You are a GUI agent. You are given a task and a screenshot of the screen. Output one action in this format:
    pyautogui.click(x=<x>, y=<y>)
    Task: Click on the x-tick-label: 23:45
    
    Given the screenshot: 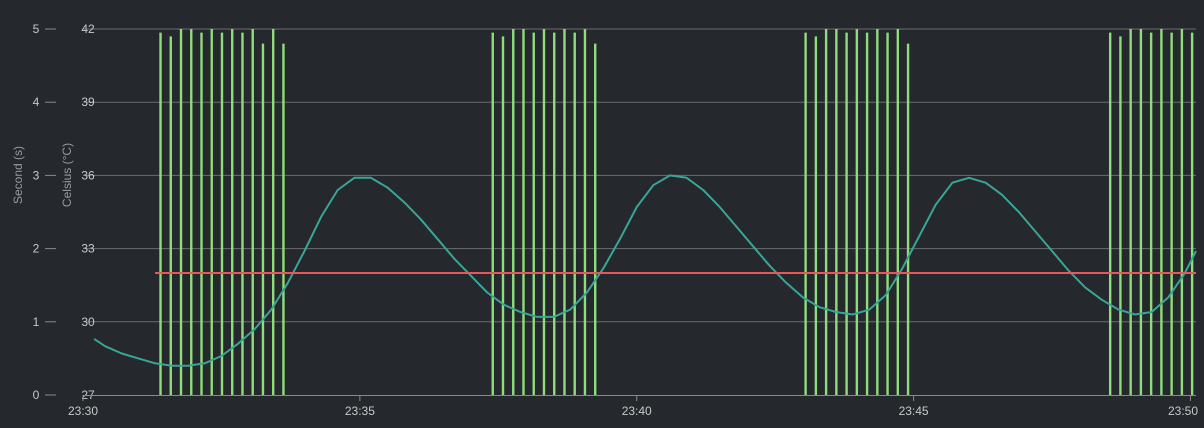 What is the action you would take?
    pyautogui.click(x=914, y=411)
    